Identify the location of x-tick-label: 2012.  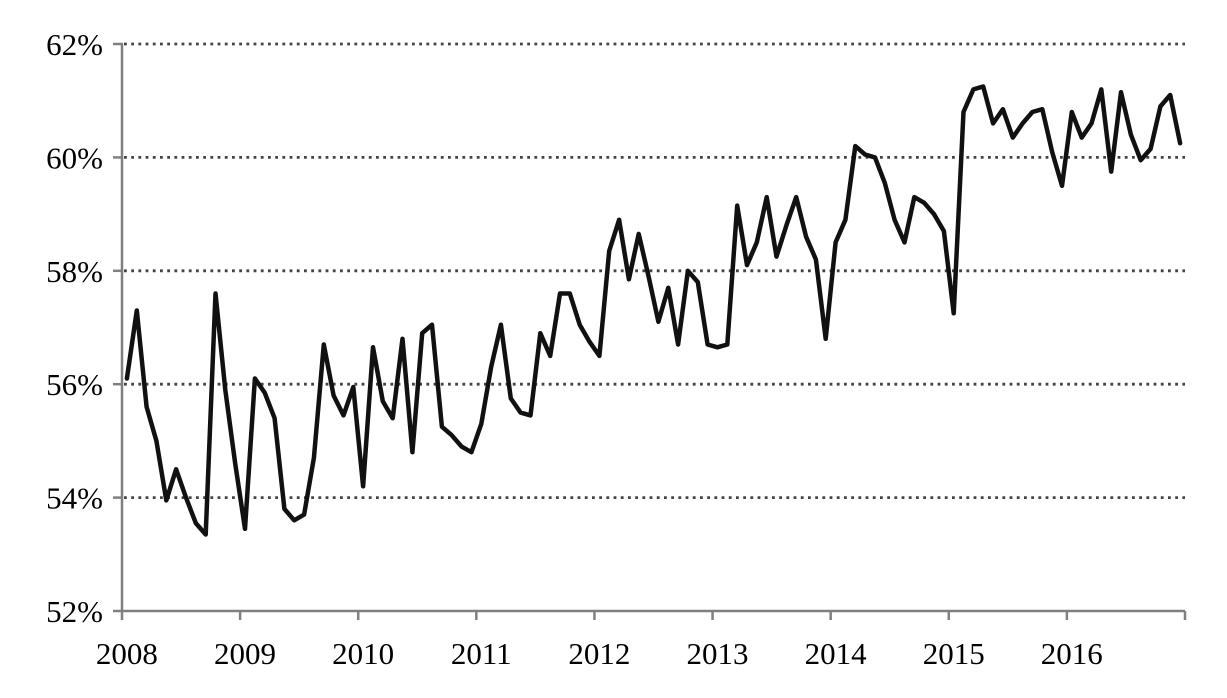
(599, 653).